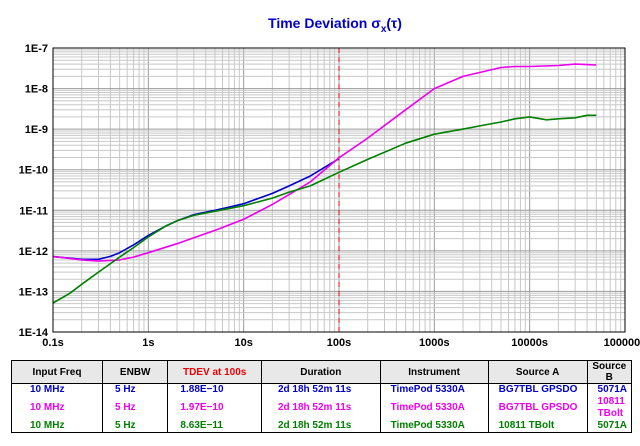  I want to click on y-tick-label: 1E-12, so click(33, 252).